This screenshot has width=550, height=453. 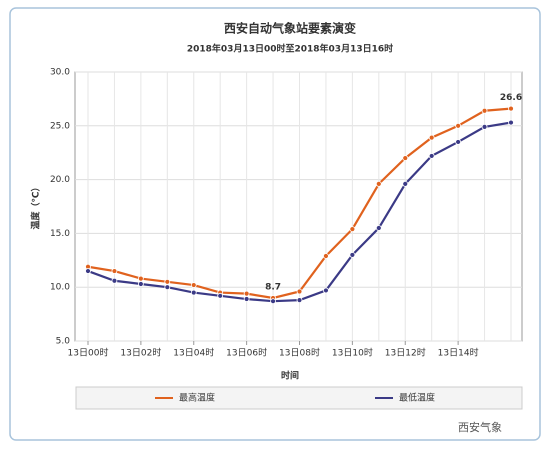 What do you see at coordinates (511, 98) in the screenshot?
I see `annotation: 26.6` at bounding box center [511, 98].